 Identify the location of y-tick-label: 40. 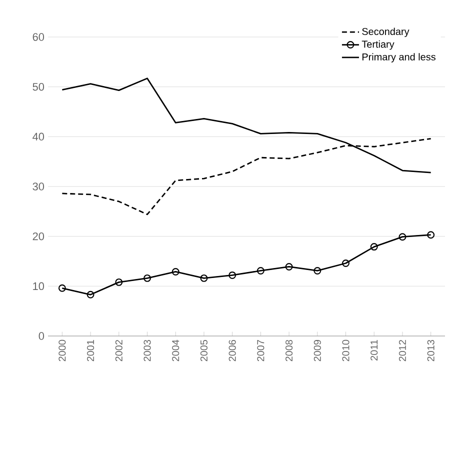
(38, 136).